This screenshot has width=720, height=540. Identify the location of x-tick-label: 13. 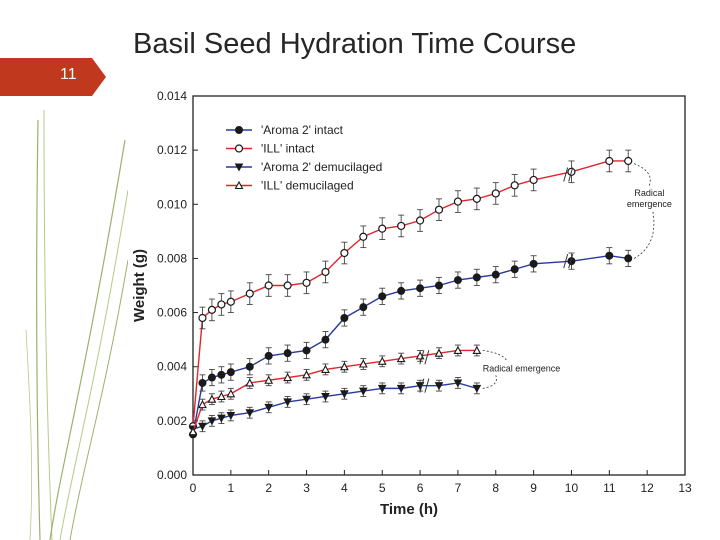
(685, 488).